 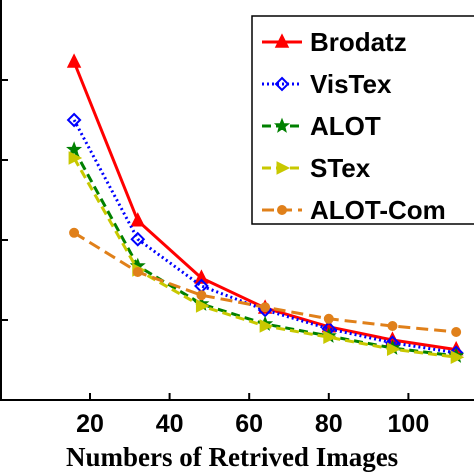 I want to click on x-axis-label: Numbers of Retrived Images, so click(x=232, y=457).